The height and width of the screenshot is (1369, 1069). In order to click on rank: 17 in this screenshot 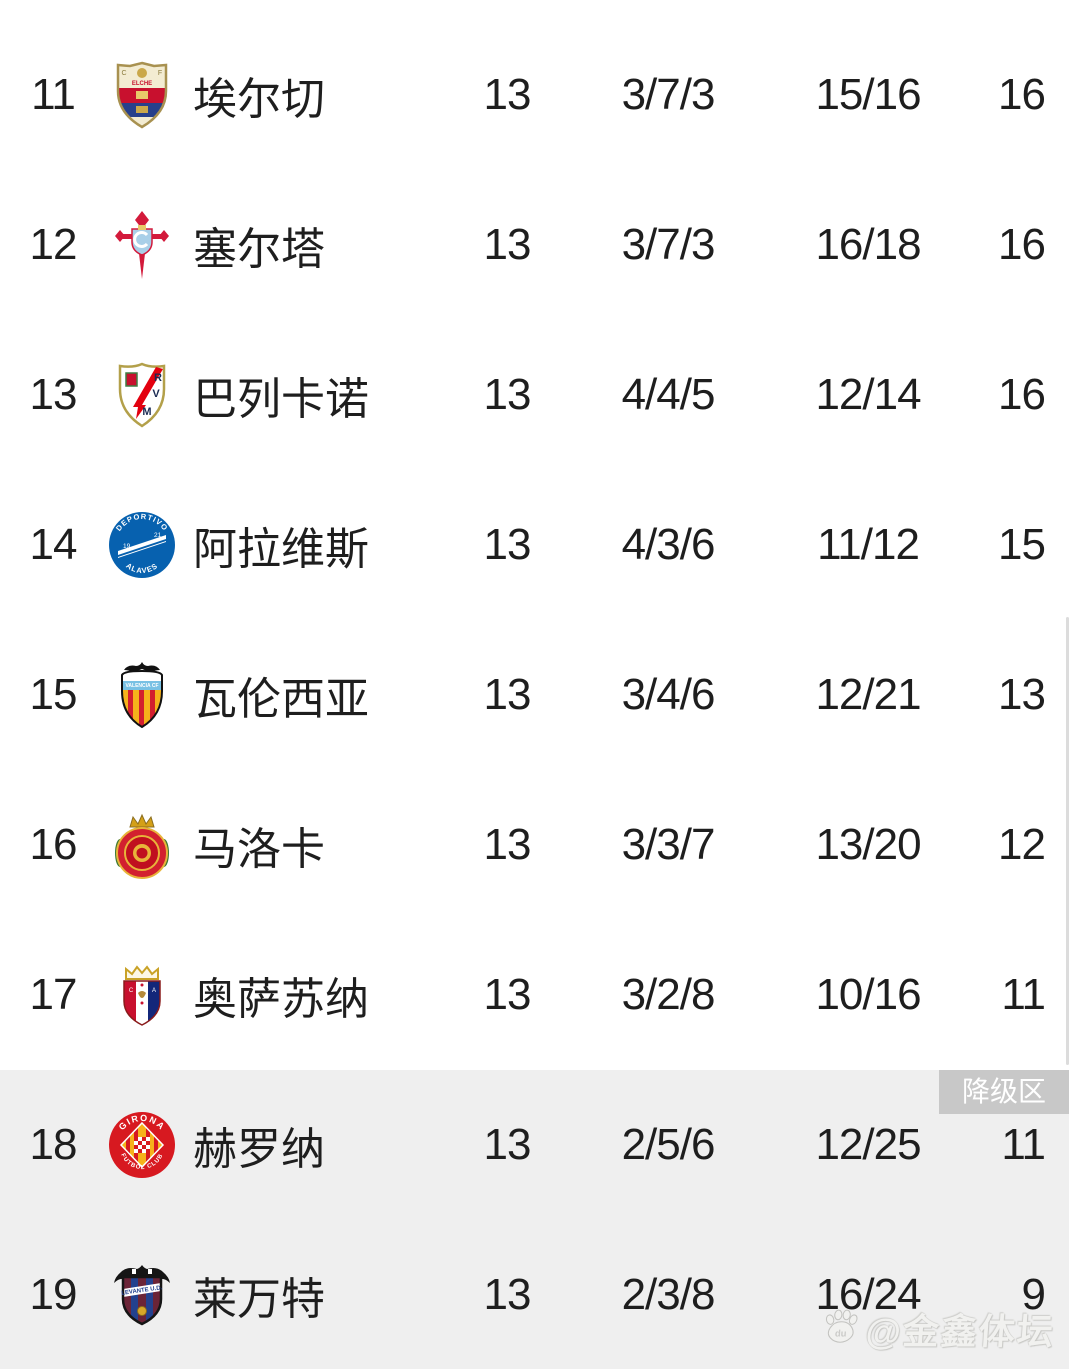, I will do `click(53, 994)`.